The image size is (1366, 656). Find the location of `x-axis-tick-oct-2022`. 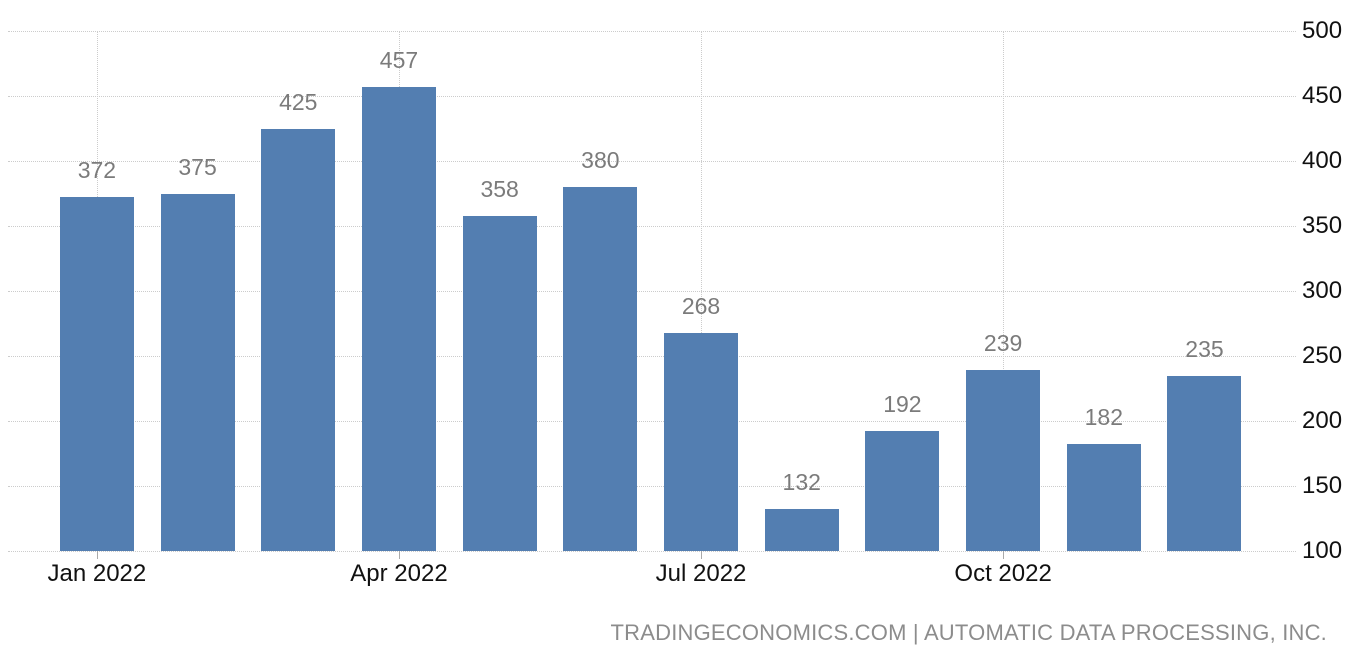

x-axis-tick-oct-2022 is located at coordinates (1004, 555).